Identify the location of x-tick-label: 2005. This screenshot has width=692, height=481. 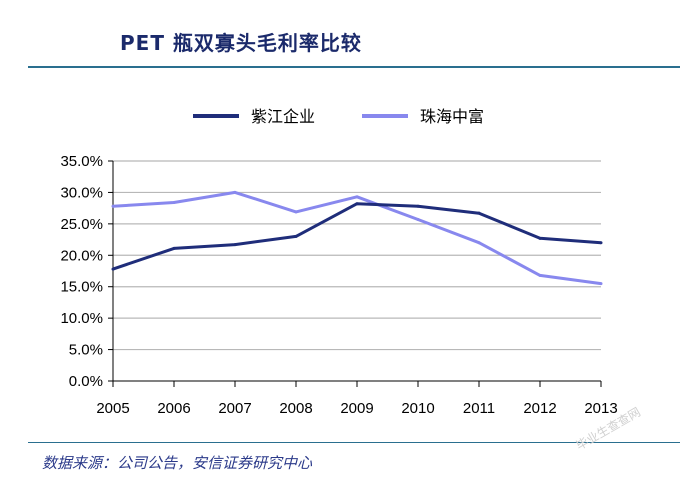
(112, 408).